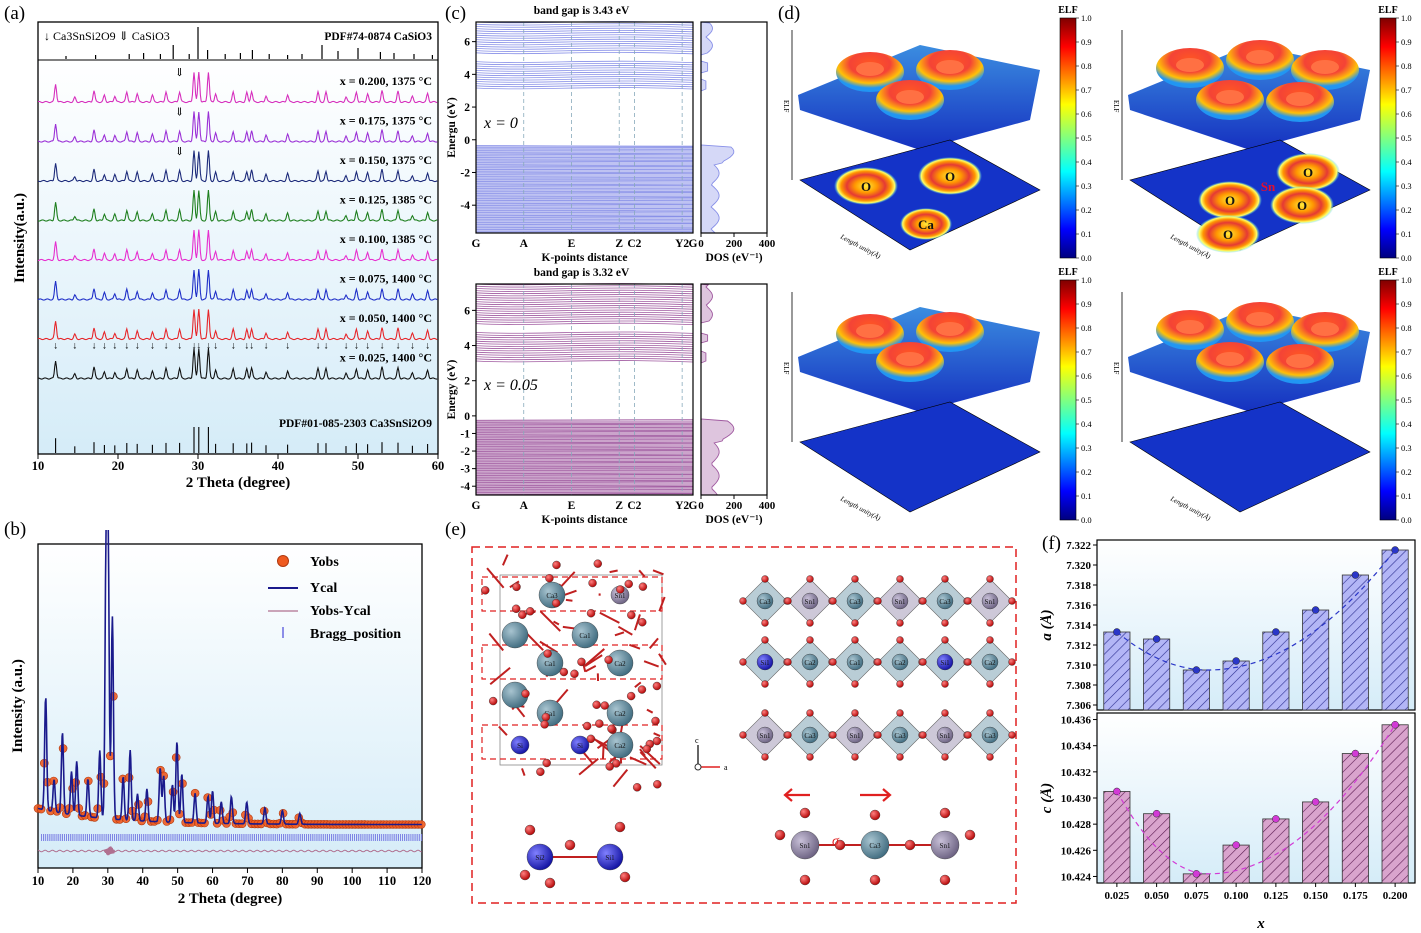  I want to click on elf-colorbar, so click(1068, 138).